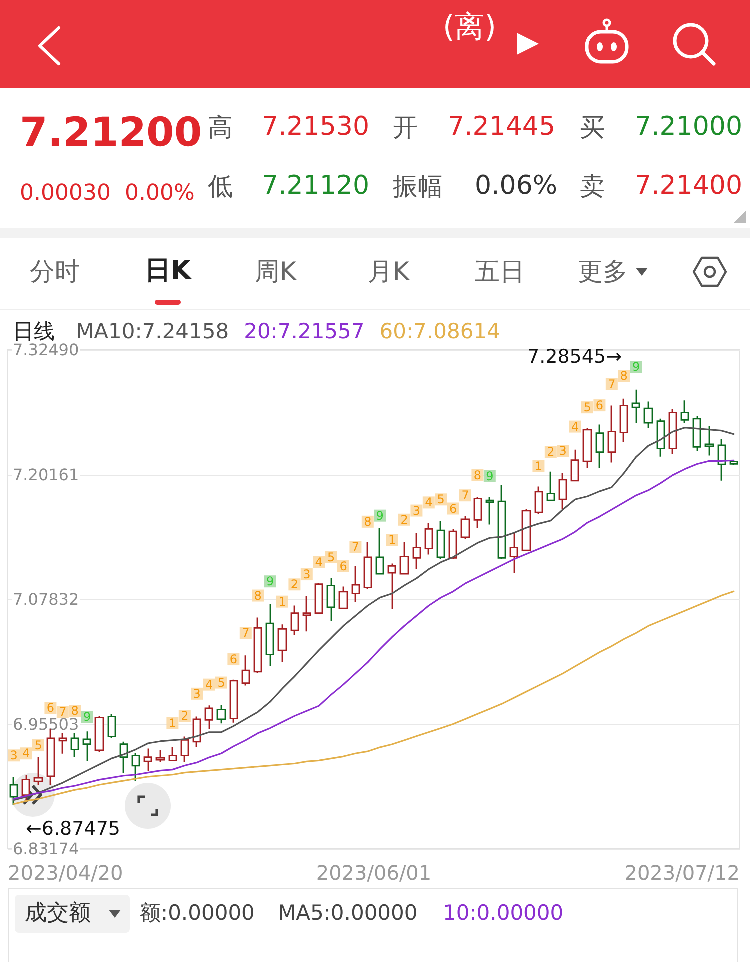 The image size is (750, 962). I want to click on text: 7.21200, so click(111, 133).